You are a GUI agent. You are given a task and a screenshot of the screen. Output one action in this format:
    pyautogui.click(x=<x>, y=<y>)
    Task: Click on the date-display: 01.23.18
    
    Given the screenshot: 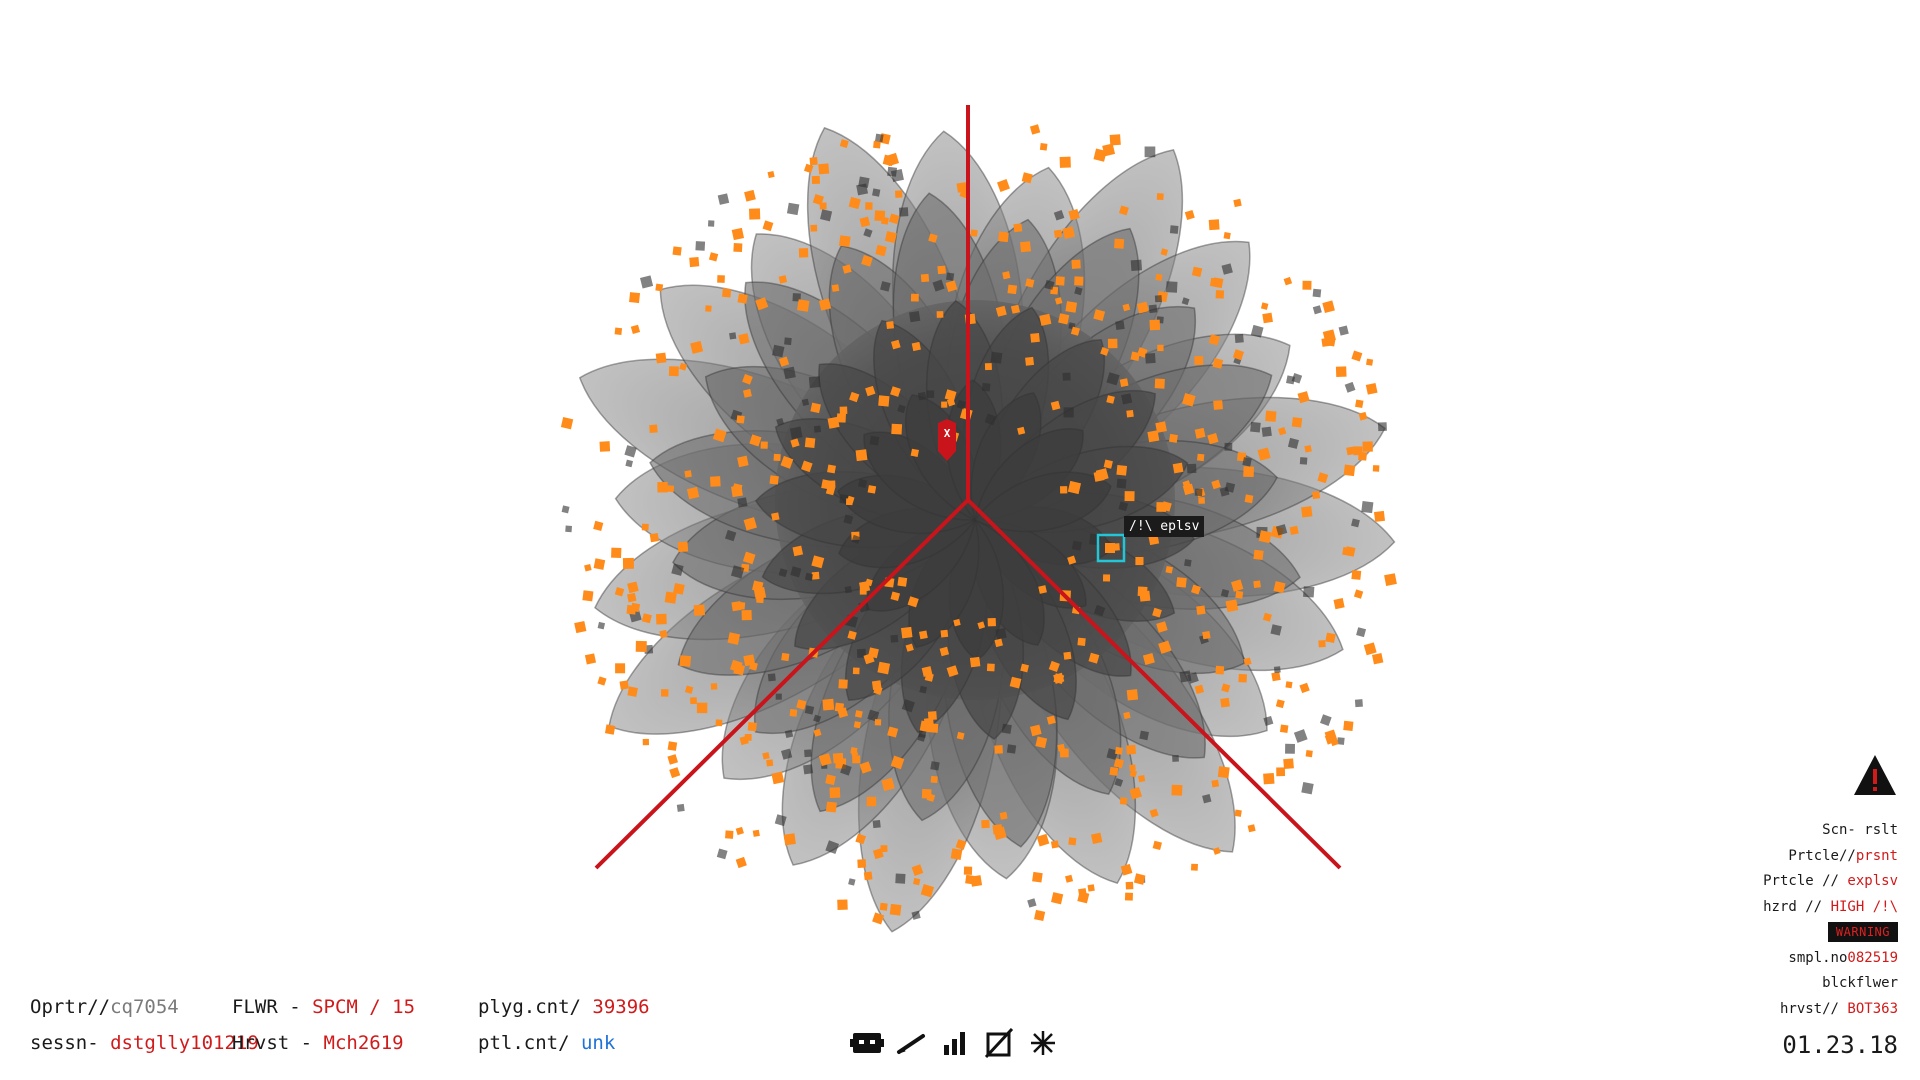 What is the action you would take?
    pyautogui.click(x=1840, y=1045)
    